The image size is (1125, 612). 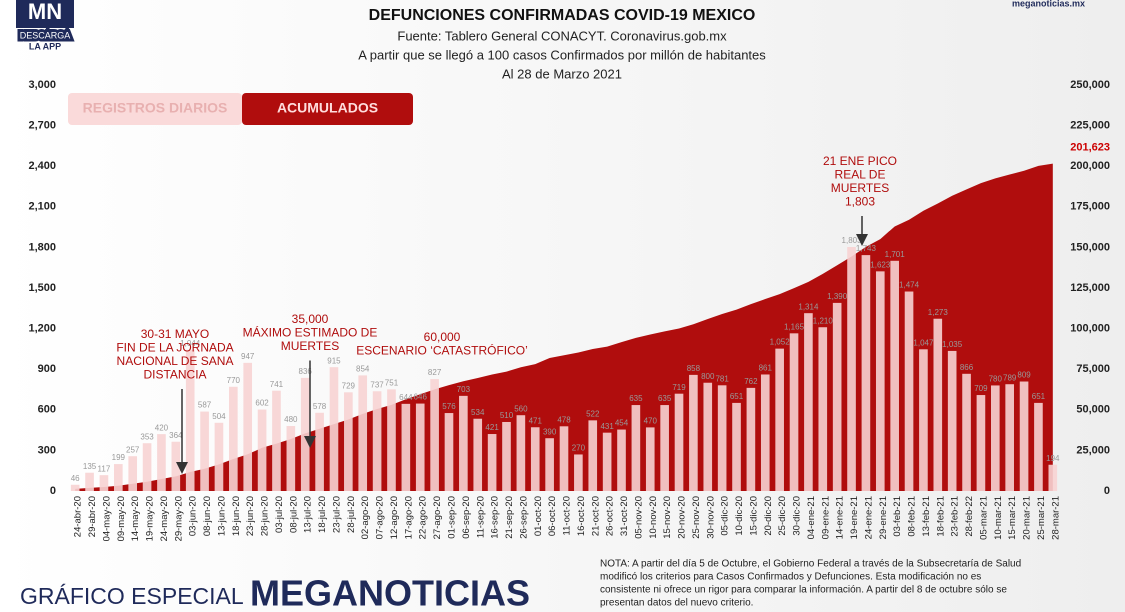 I want to click on bar-label: 602, so click(x=262, y=403).